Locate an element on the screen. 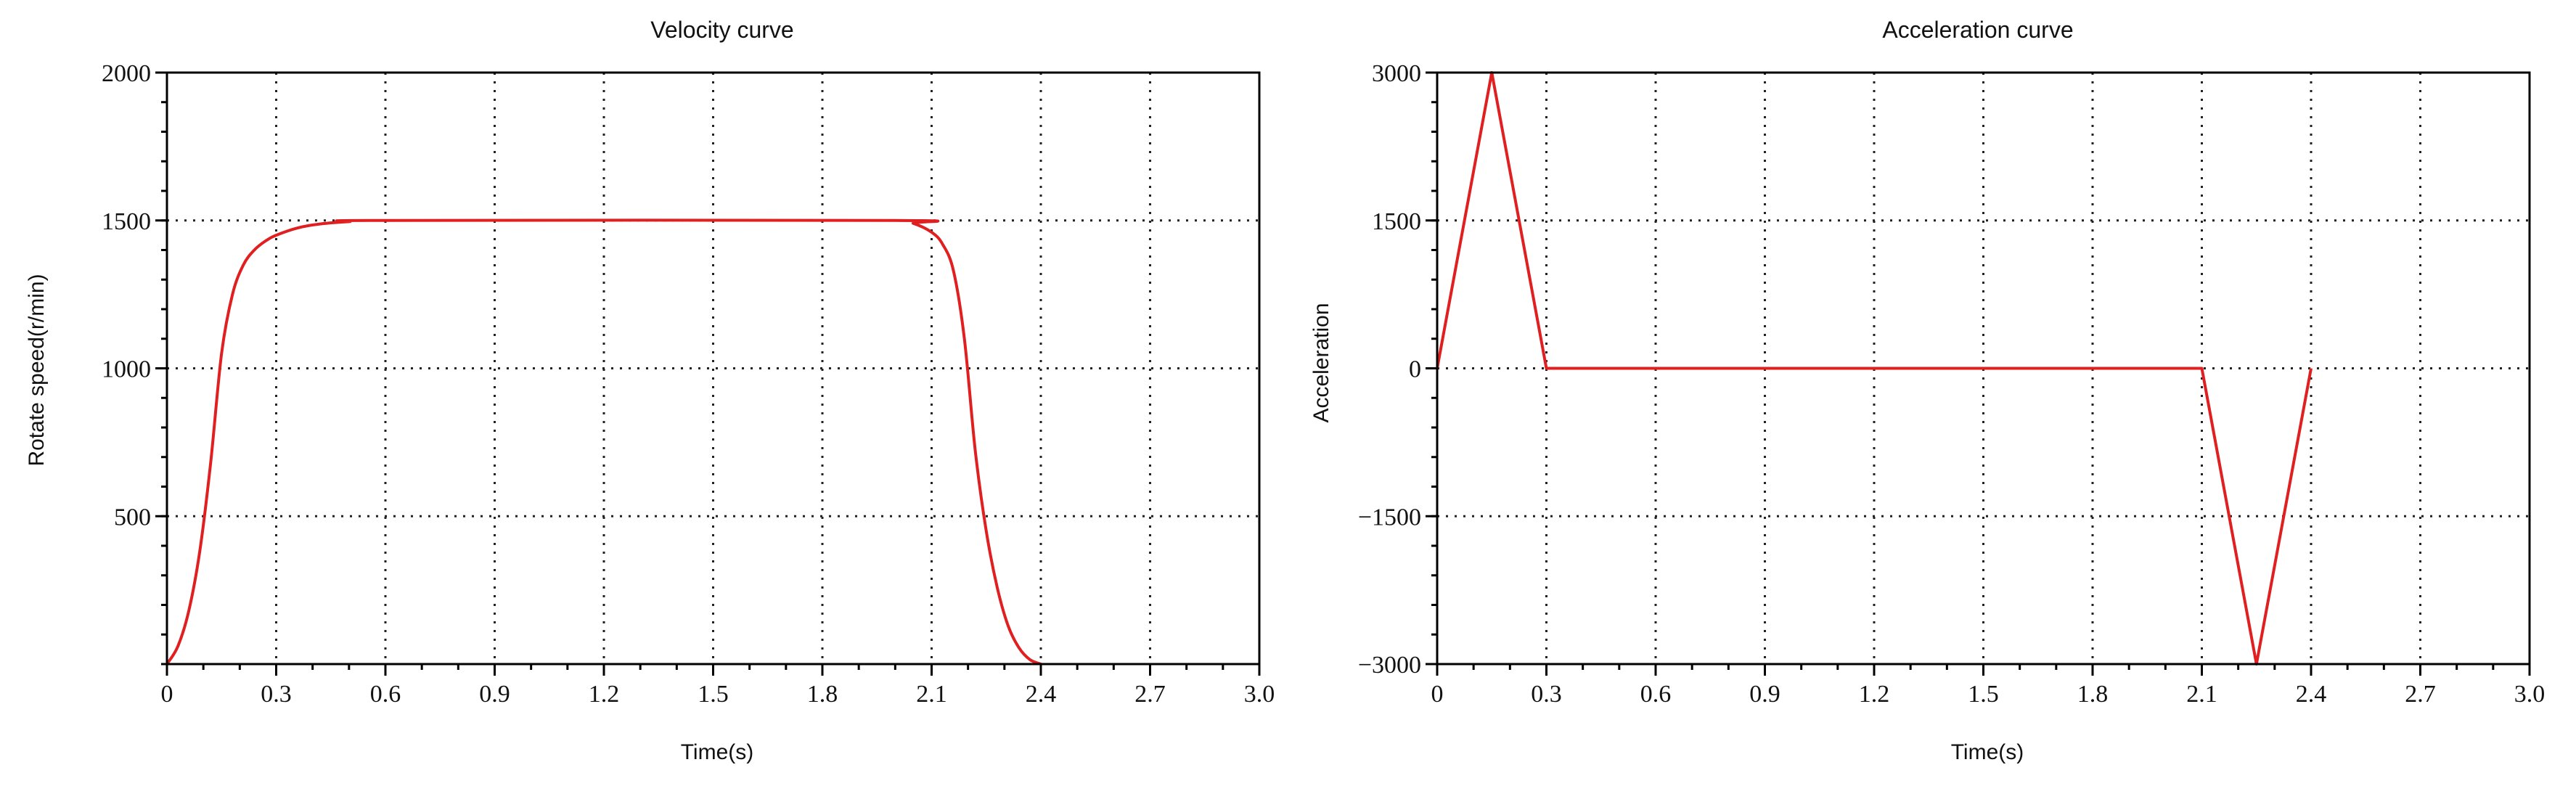 This screenshot has width=2576, height=786. chart-title: Velocity curve is located at coordinates (722, 30).